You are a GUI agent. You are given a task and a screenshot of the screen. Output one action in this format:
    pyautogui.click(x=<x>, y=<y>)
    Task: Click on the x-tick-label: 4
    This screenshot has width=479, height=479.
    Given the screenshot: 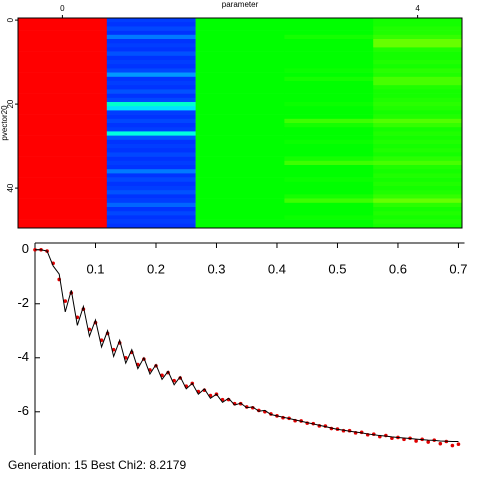 What is the action you would take?
    pyautogui.click(x=417, y=8)
    